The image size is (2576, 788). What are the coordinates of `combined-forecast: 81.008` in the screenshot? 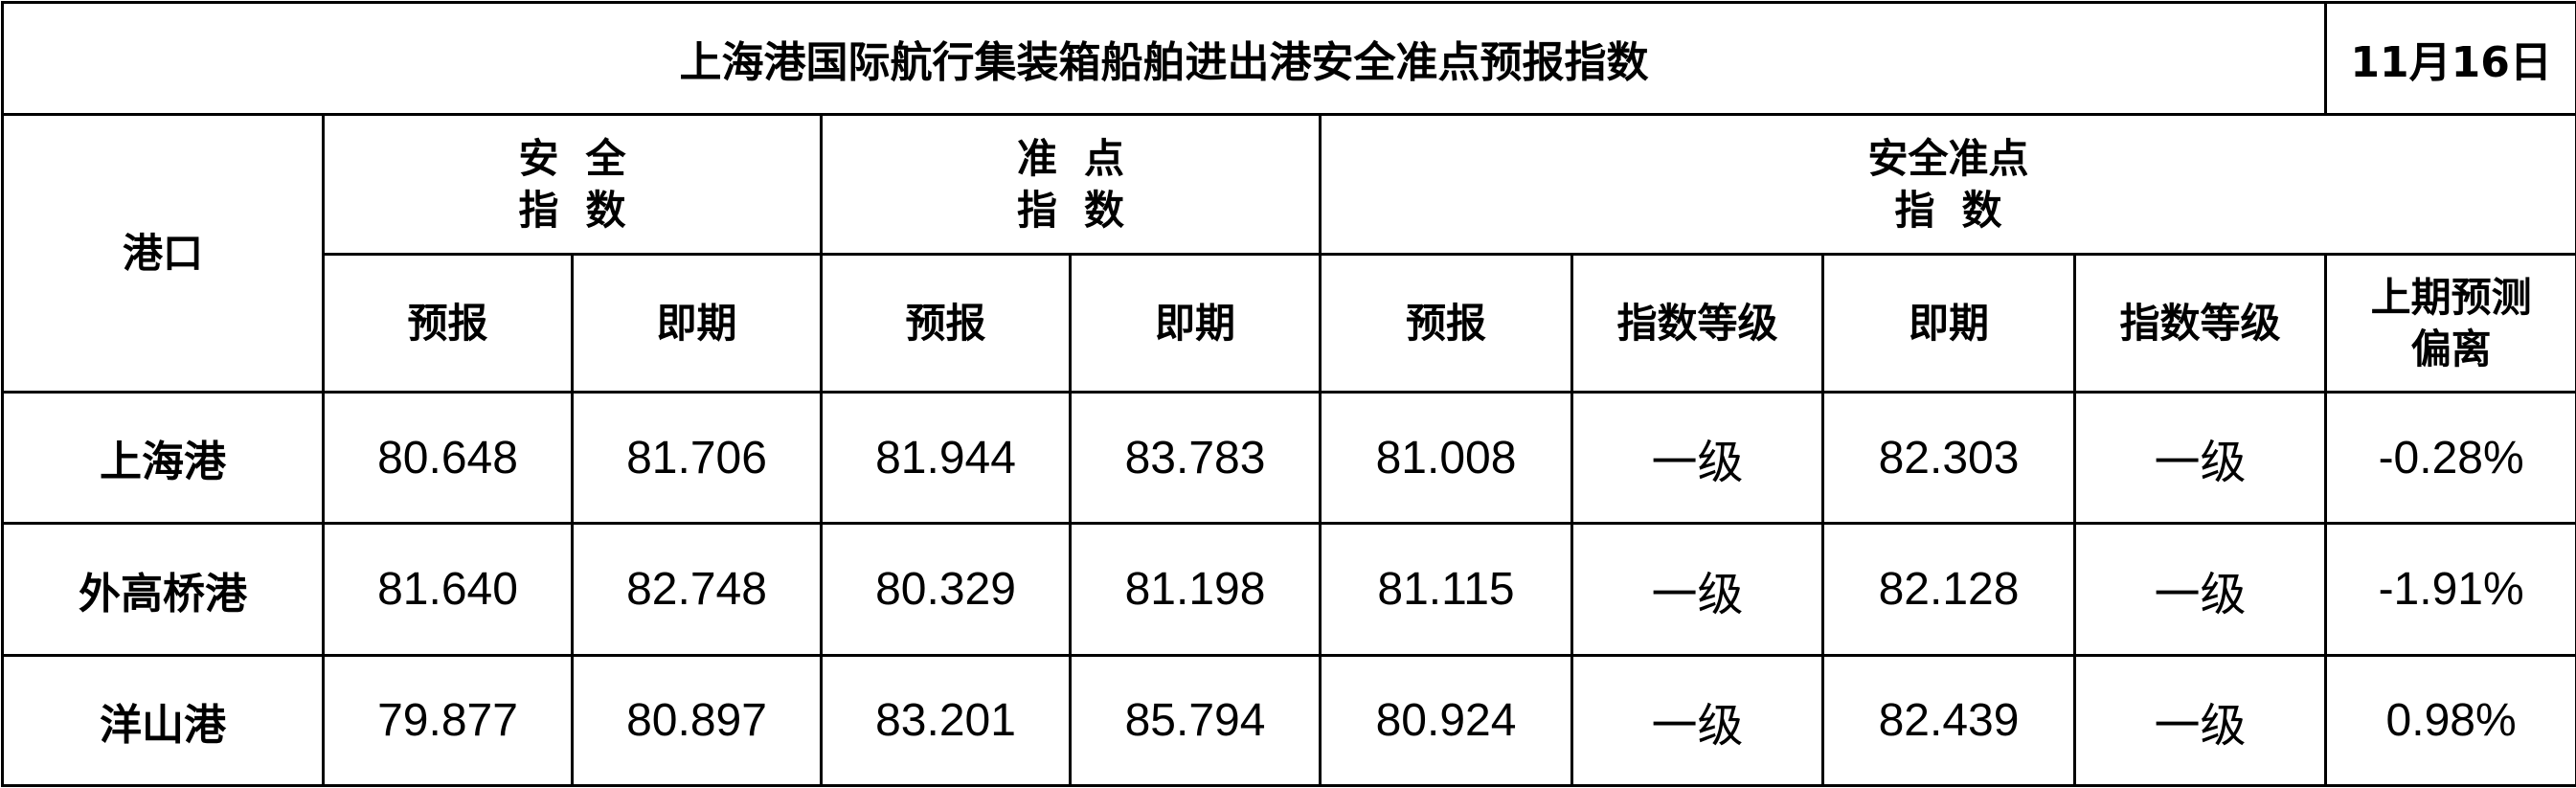 It's located at (1446, 458).